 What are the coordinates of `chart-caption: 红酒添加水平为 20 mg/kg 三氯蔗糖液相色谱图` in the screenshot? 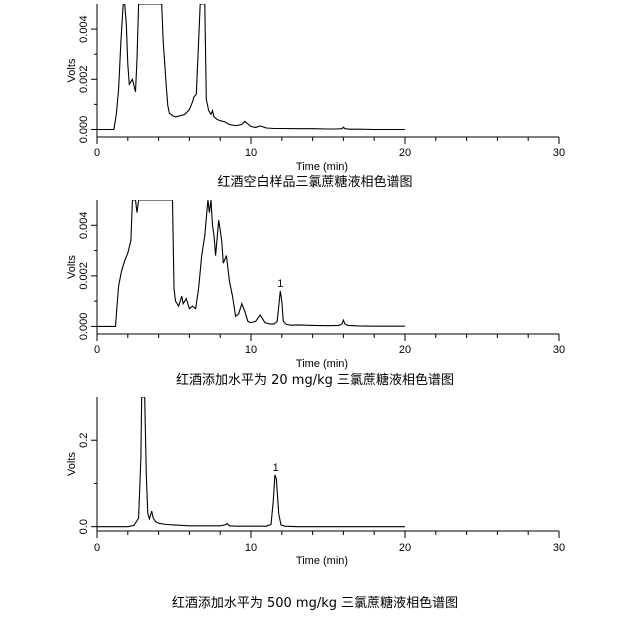 It's located at (315, 380).